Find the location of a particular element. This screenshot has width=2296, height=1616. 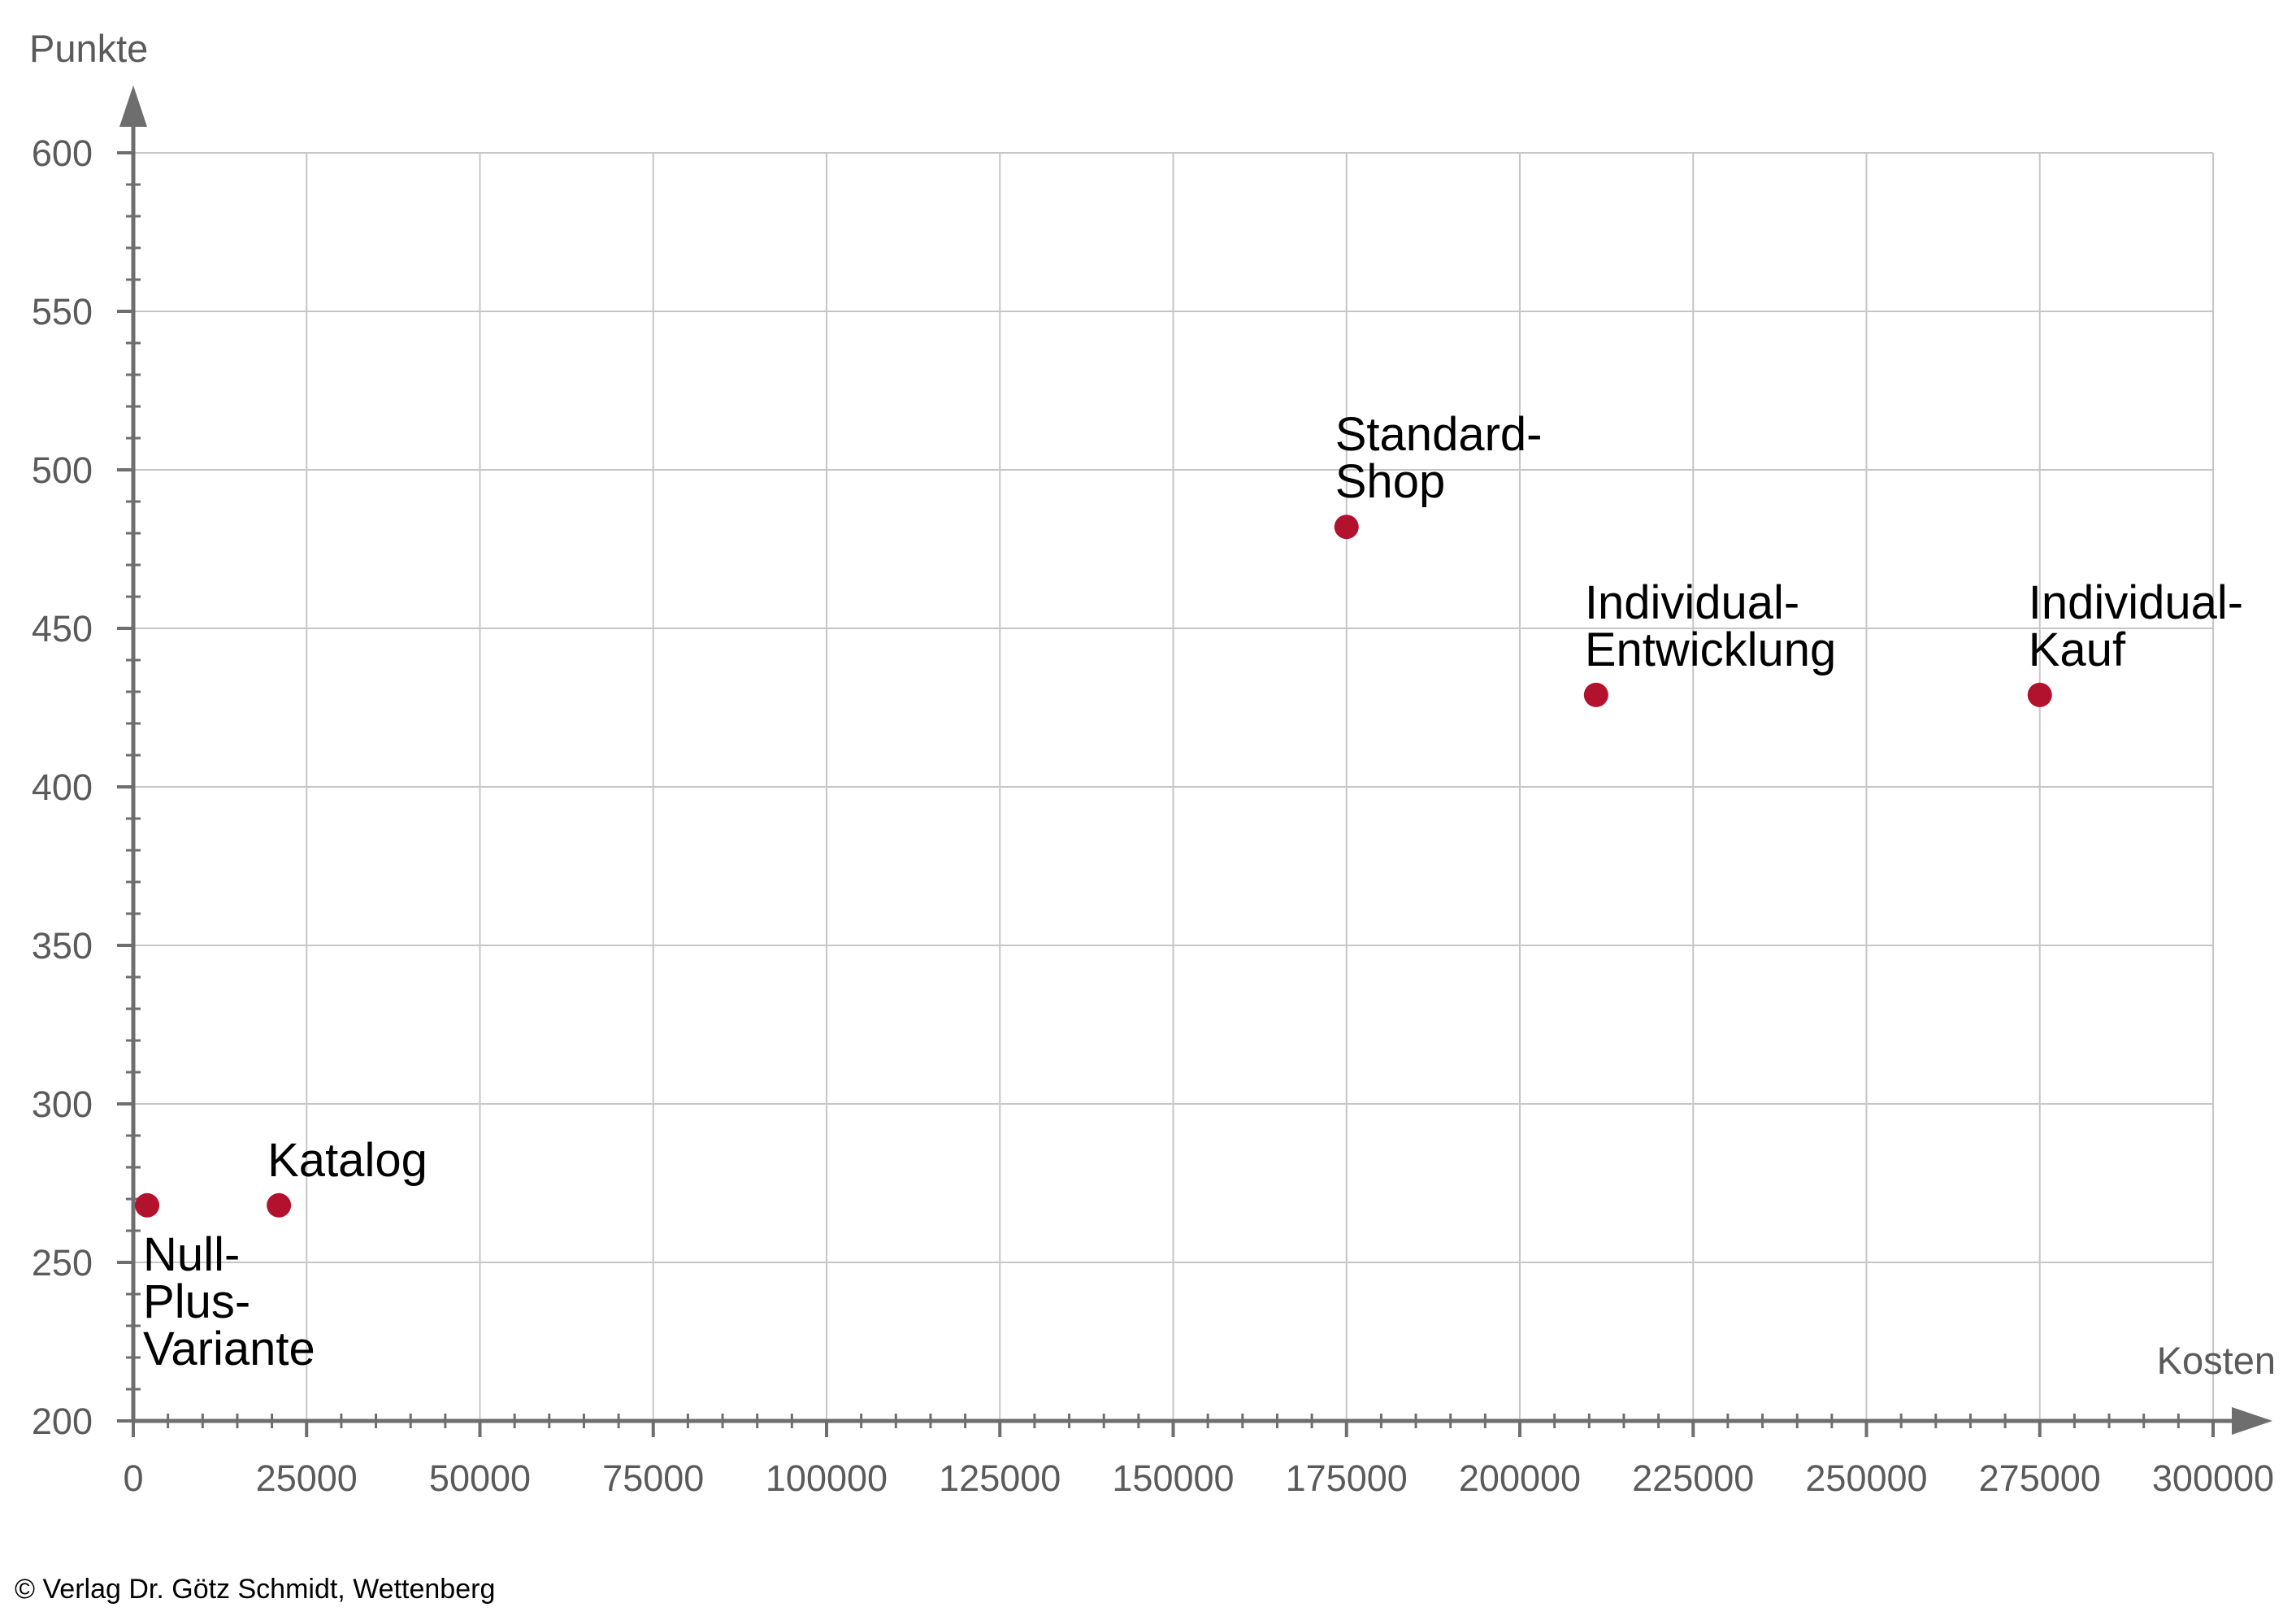

data-point-label: Plus- is located at coordinates (196, 1301).